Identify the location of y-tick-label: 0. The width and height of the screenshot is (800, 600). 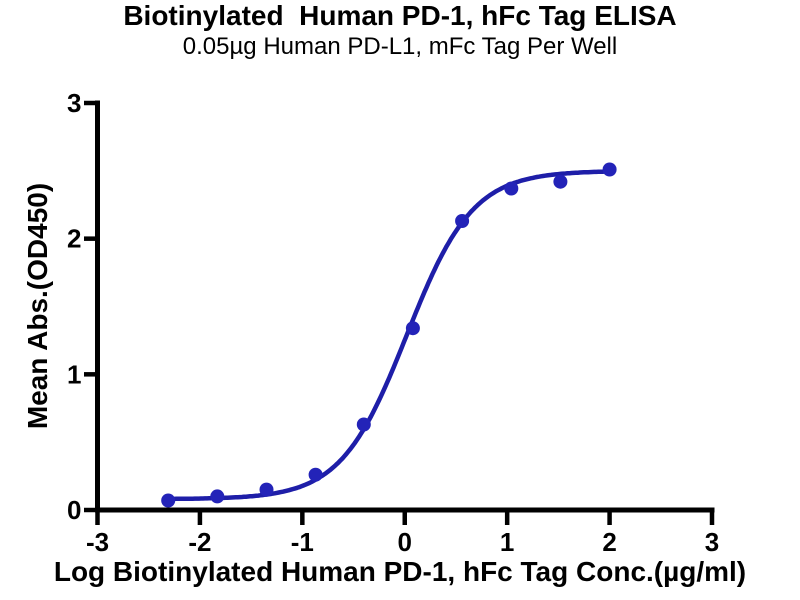
(74, 510).